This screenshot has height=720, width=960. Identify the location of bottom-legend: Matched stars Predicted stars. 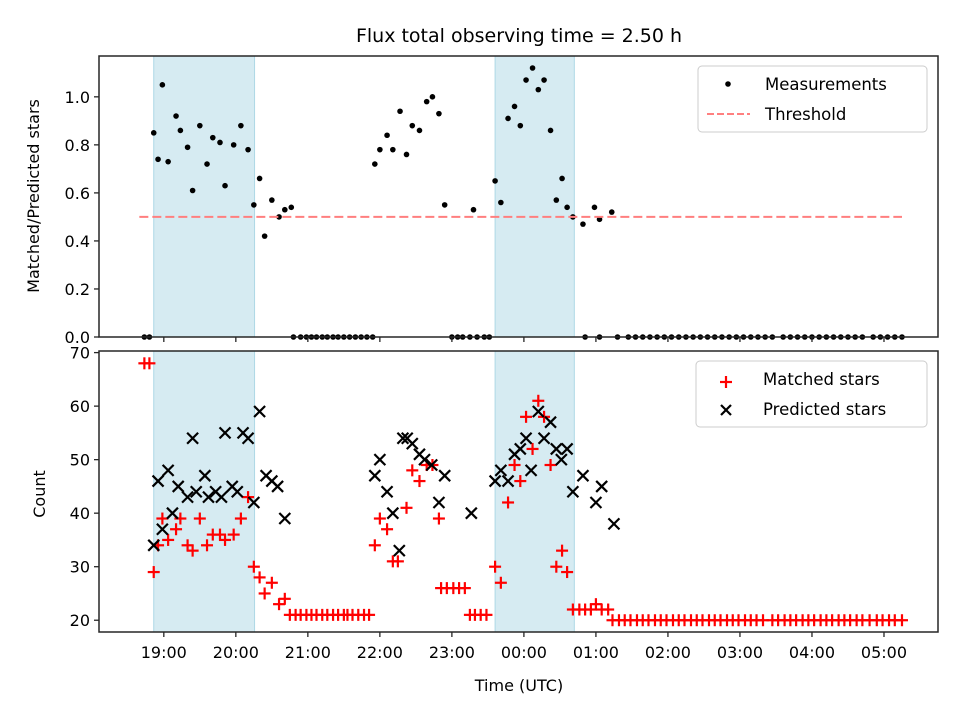
(811, 394).